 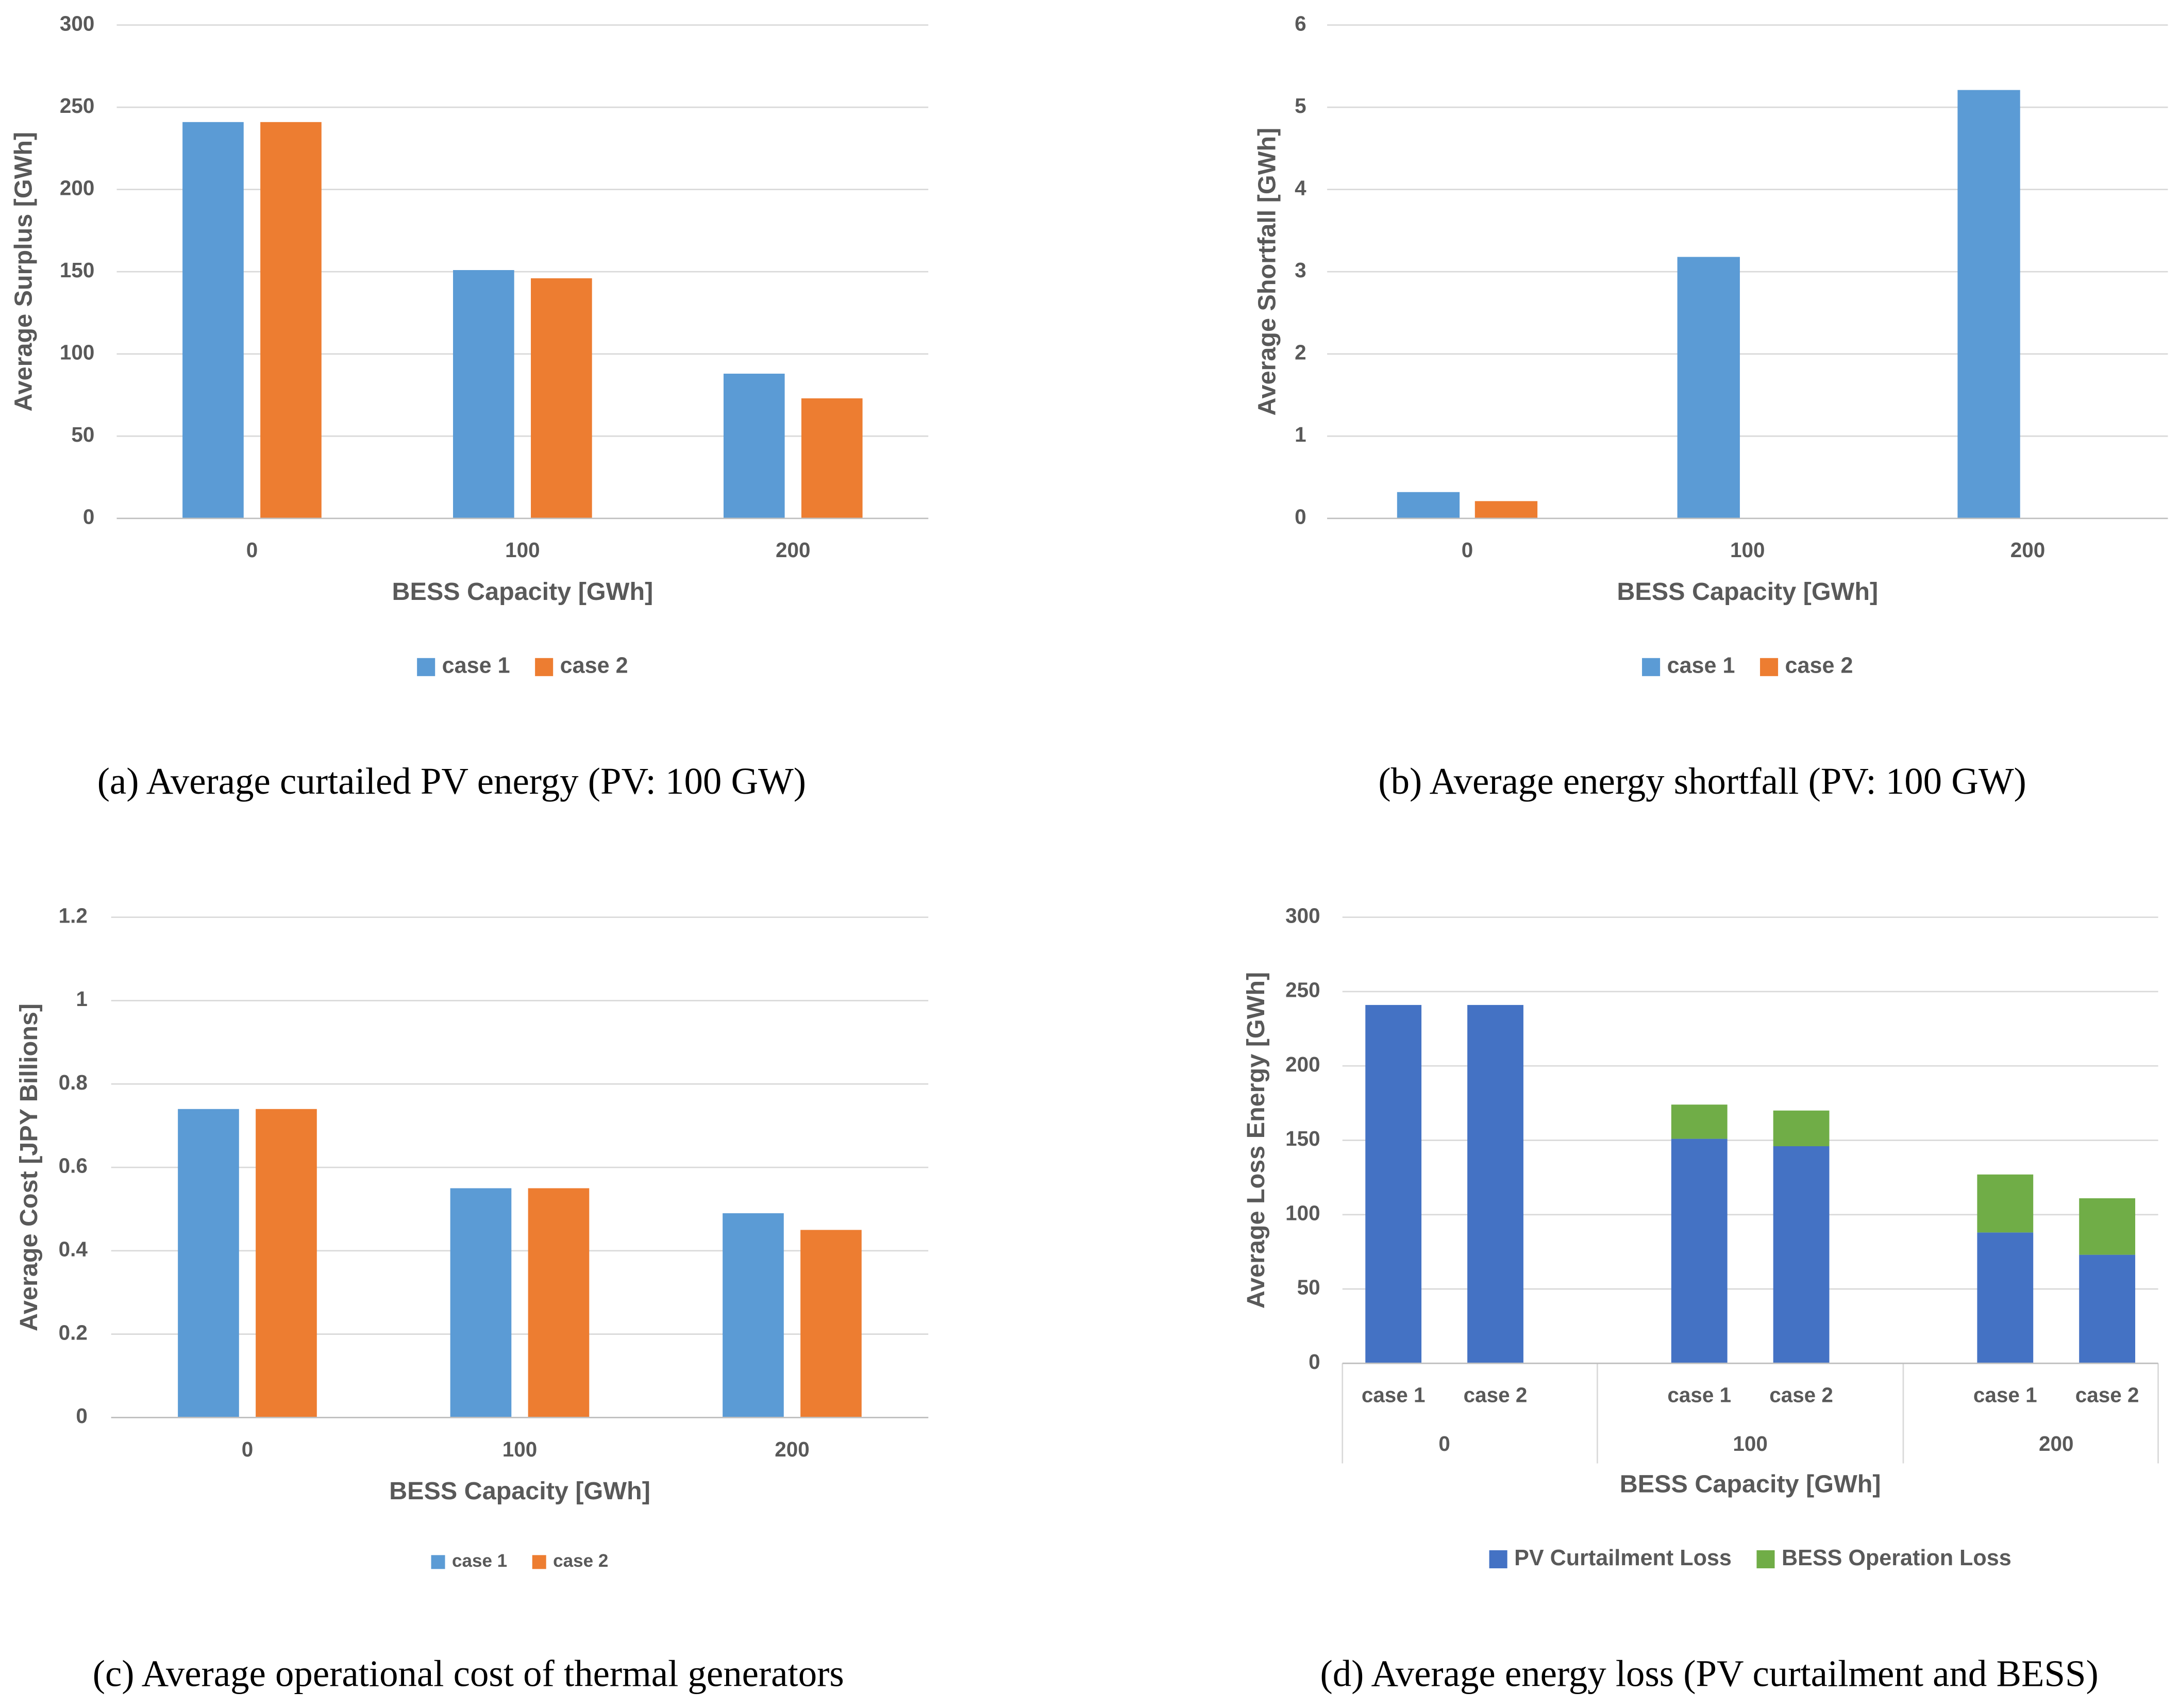 I want to click on y-tick-label: 0.4, so click(x=73, y=1249).